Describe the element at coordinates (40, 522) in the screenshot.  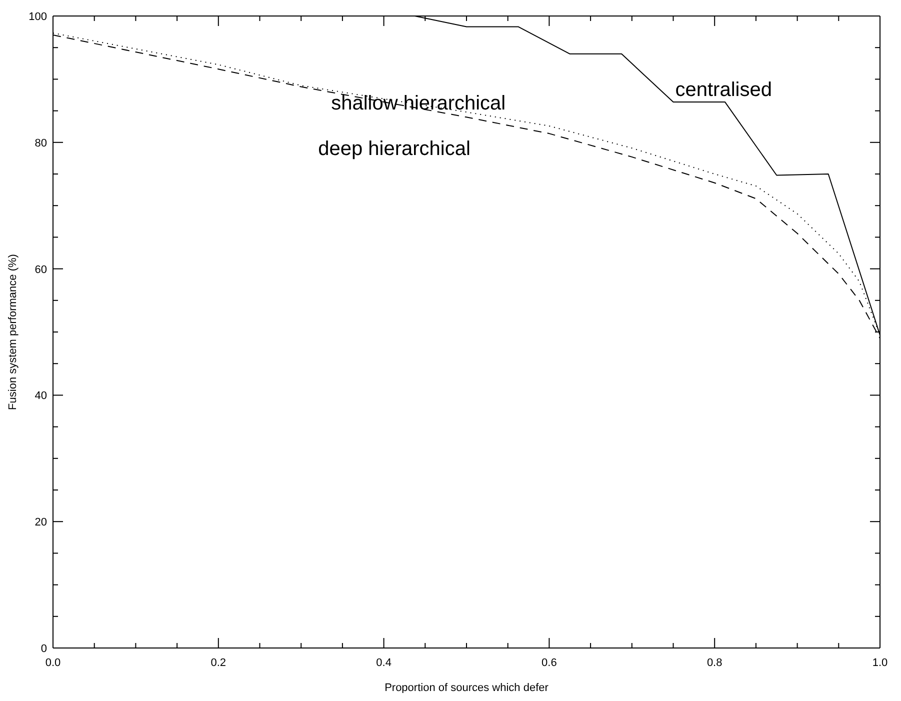
I see `y-tick-label: 20` at that location.